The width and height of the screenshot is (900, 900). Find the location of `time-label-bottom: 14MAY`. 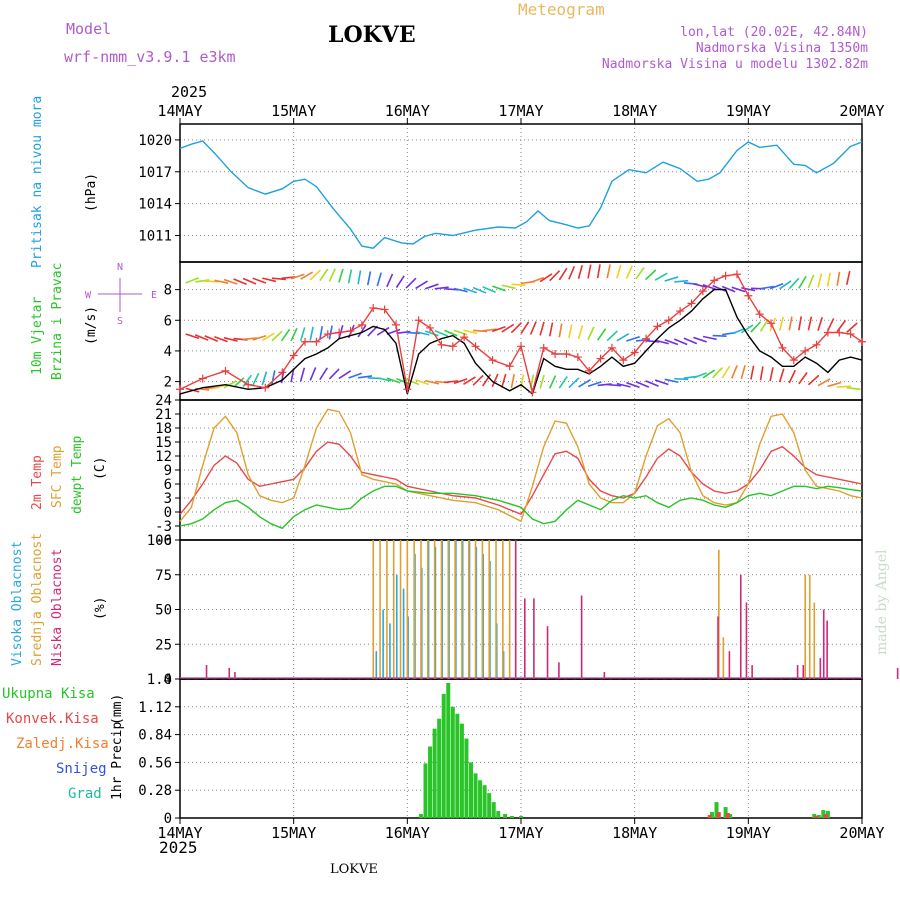

time-label-bottom: 14MAY is located at coordinates (179, 833).